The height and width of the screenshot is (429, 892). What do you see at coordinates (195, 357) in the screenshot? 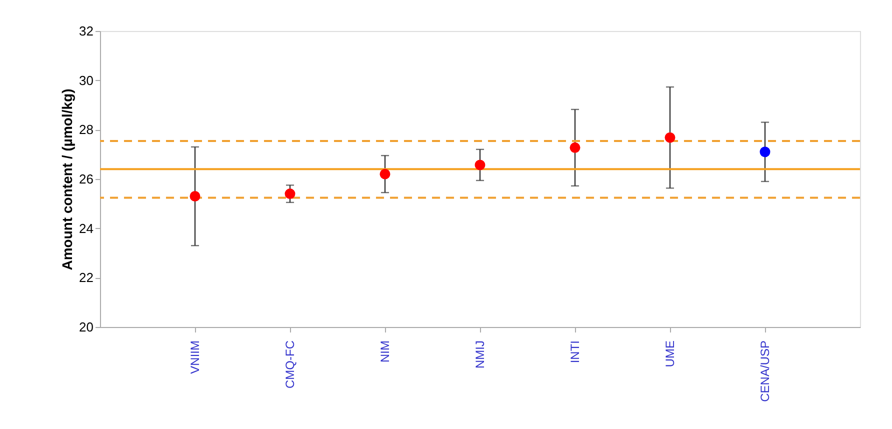
I see `x-tick-label: VNIIM` at bounding box center [195, 357].